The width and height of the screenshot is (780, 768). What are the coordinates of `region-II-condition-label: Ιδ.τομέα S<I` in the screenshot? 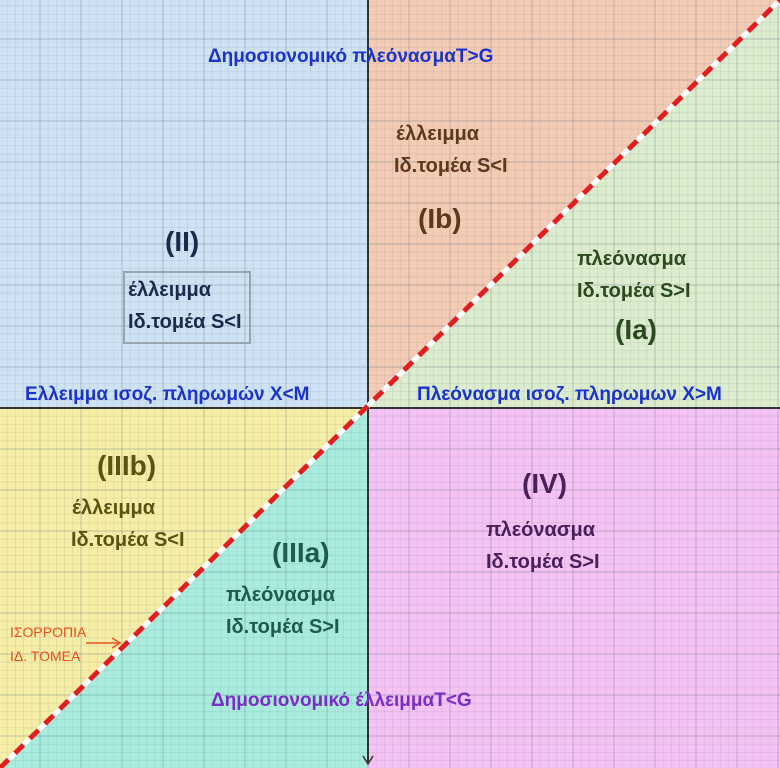 It's located at (185, 322).